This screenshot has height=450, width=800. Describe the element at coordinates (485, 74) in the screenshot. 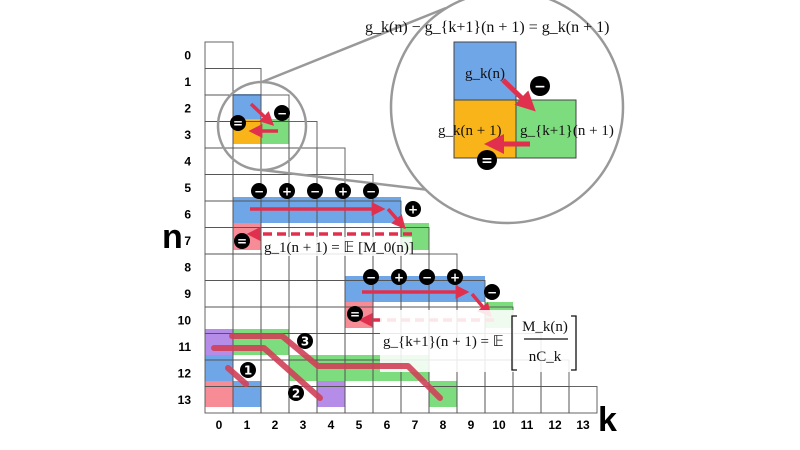

I see `zoom-label-top: g_k(n)` at that location.